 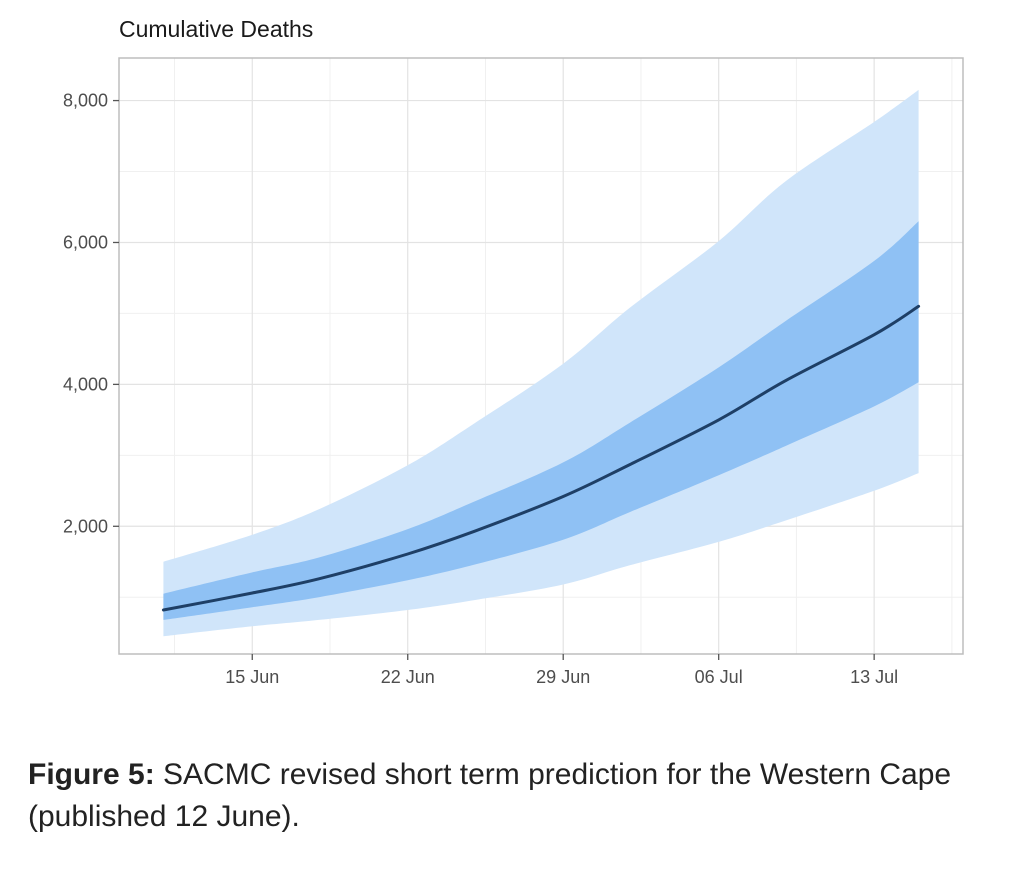 I want to click on x-axis-ticks: 15 Jun 22 Jun 29 Jun 06 Jul 13 Jul, so click(x=561, y=670).